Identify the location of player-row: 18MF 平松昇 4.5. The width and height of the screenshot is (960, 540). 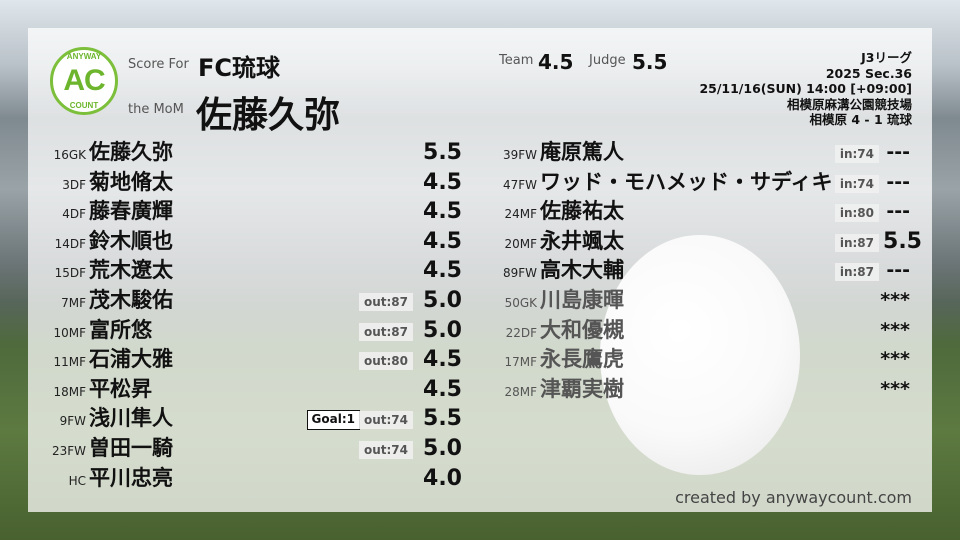
(246, 389).